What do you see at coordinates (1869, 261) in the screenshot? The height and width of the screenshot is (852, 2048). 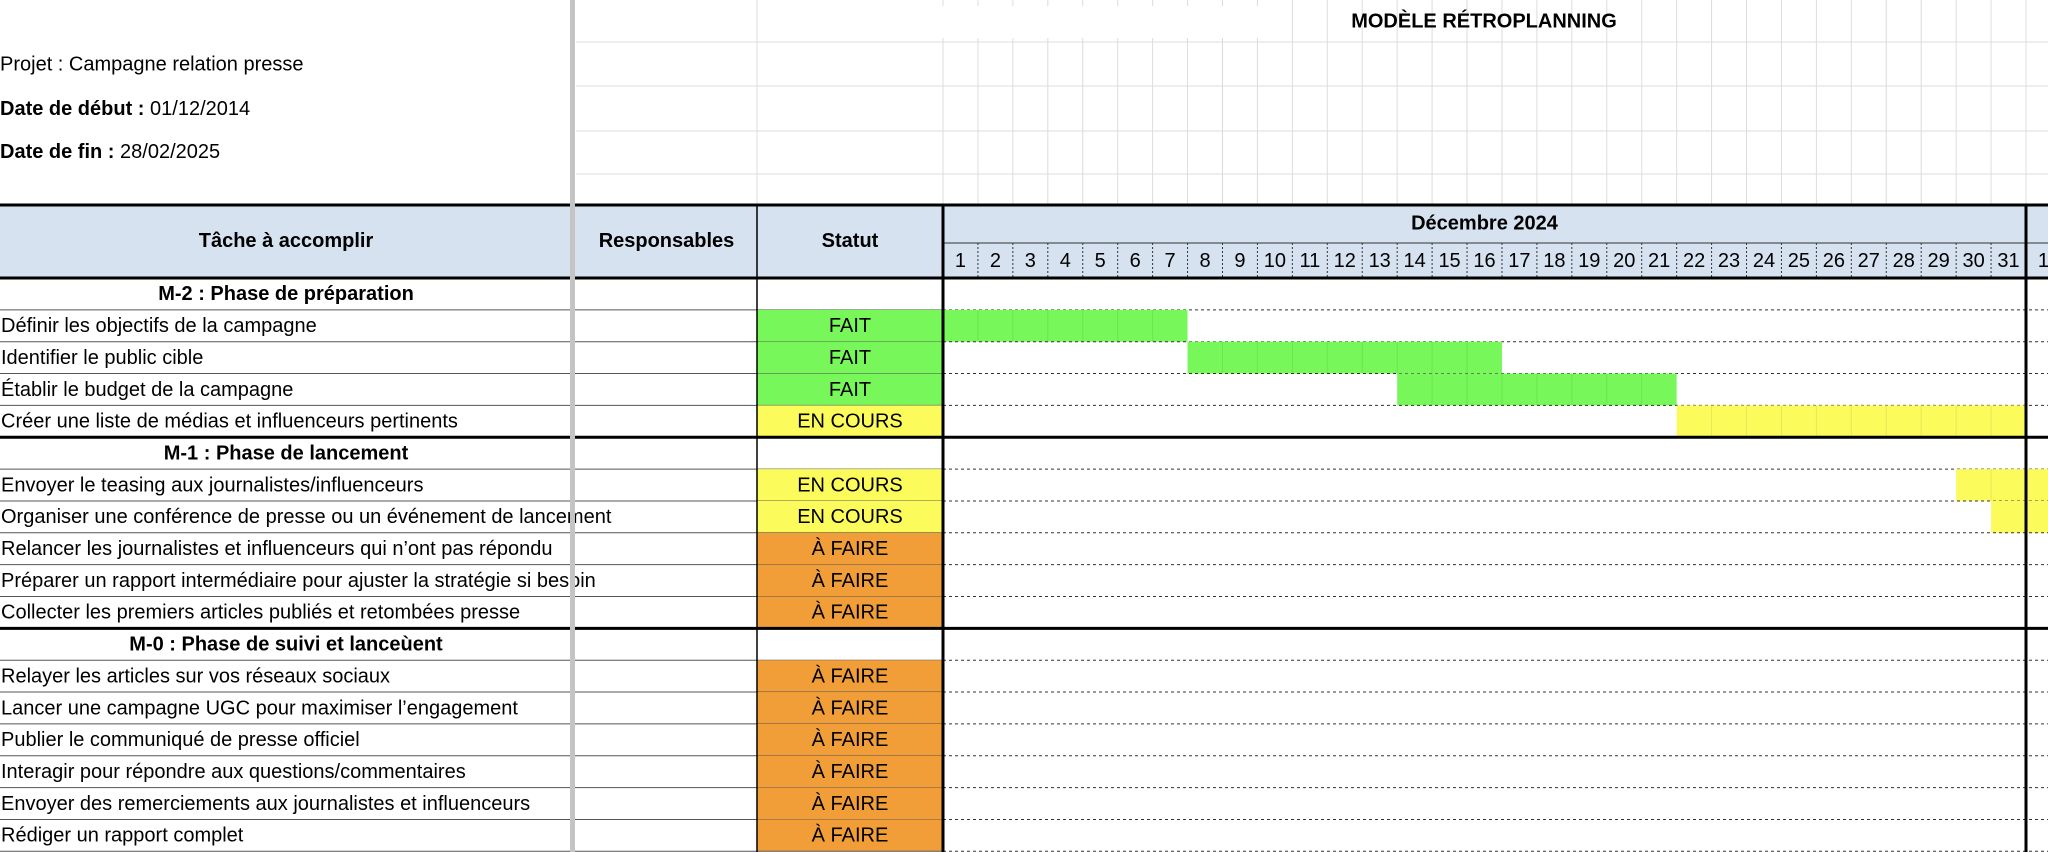 I see `day-number: 27` at bounding box center [1869, 261].